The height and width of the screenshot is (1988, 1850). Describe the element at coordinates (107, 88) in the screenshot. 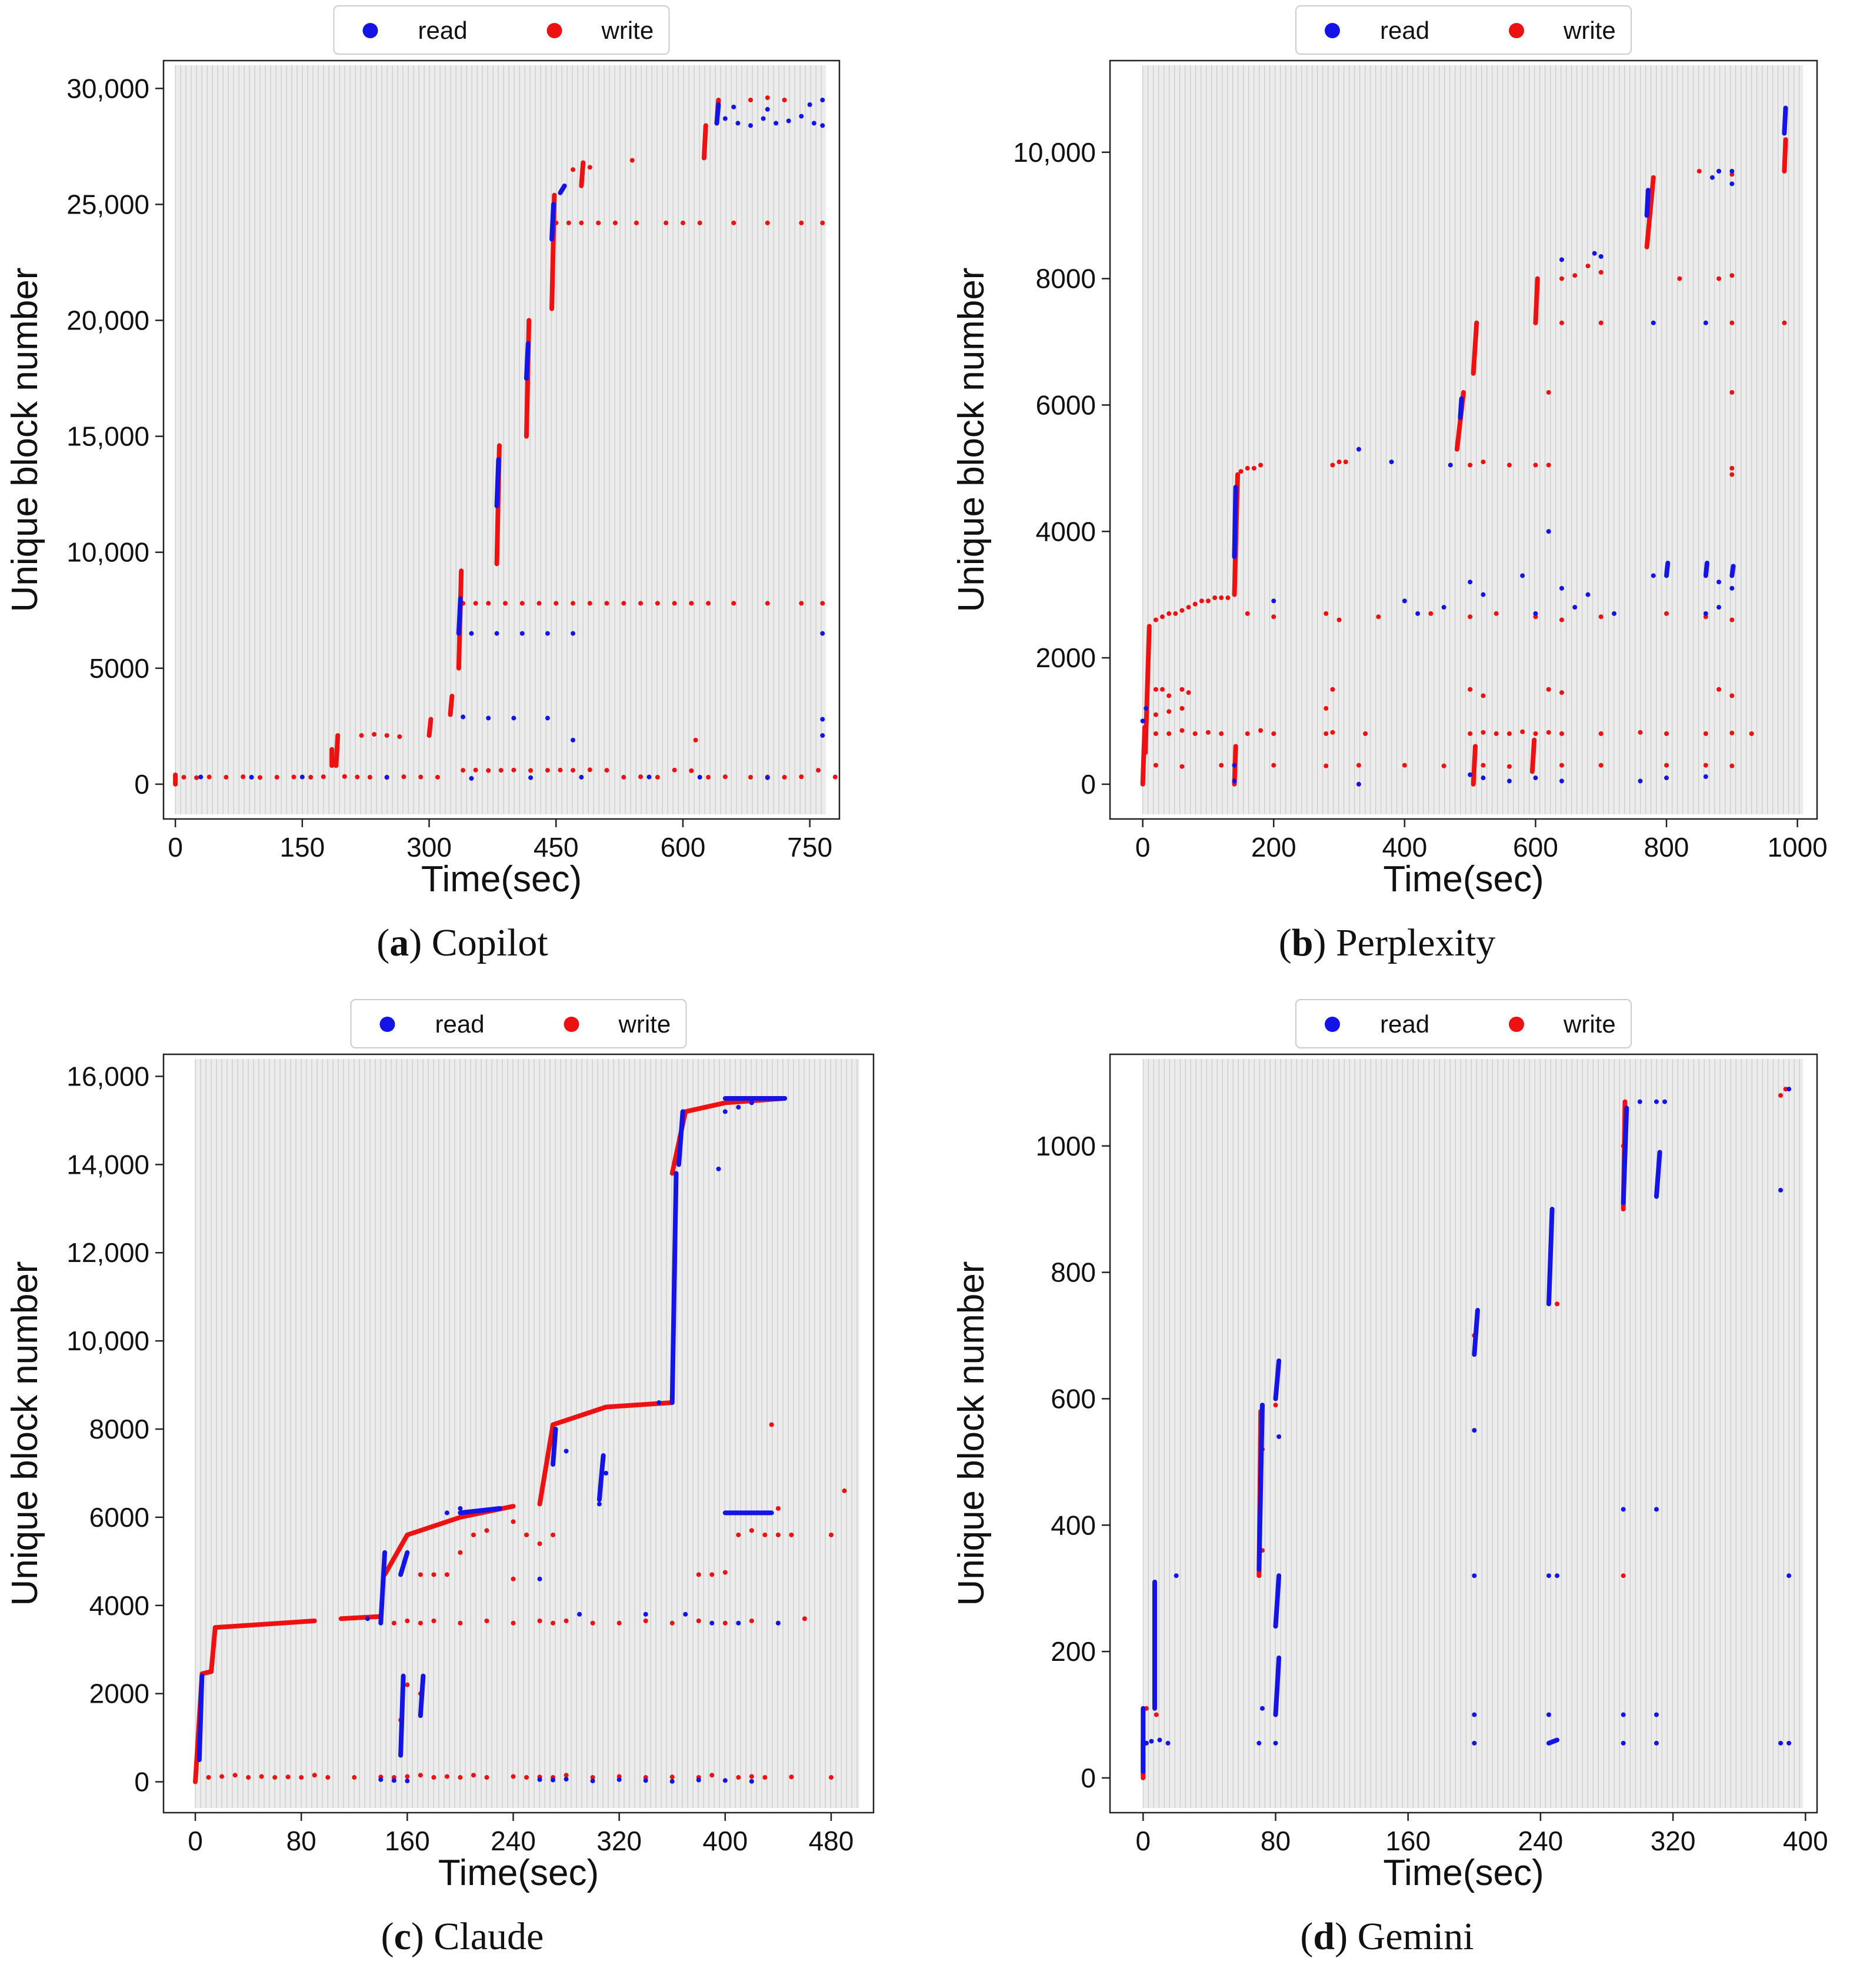

I see `y-tick-label: 30,000` at that location.